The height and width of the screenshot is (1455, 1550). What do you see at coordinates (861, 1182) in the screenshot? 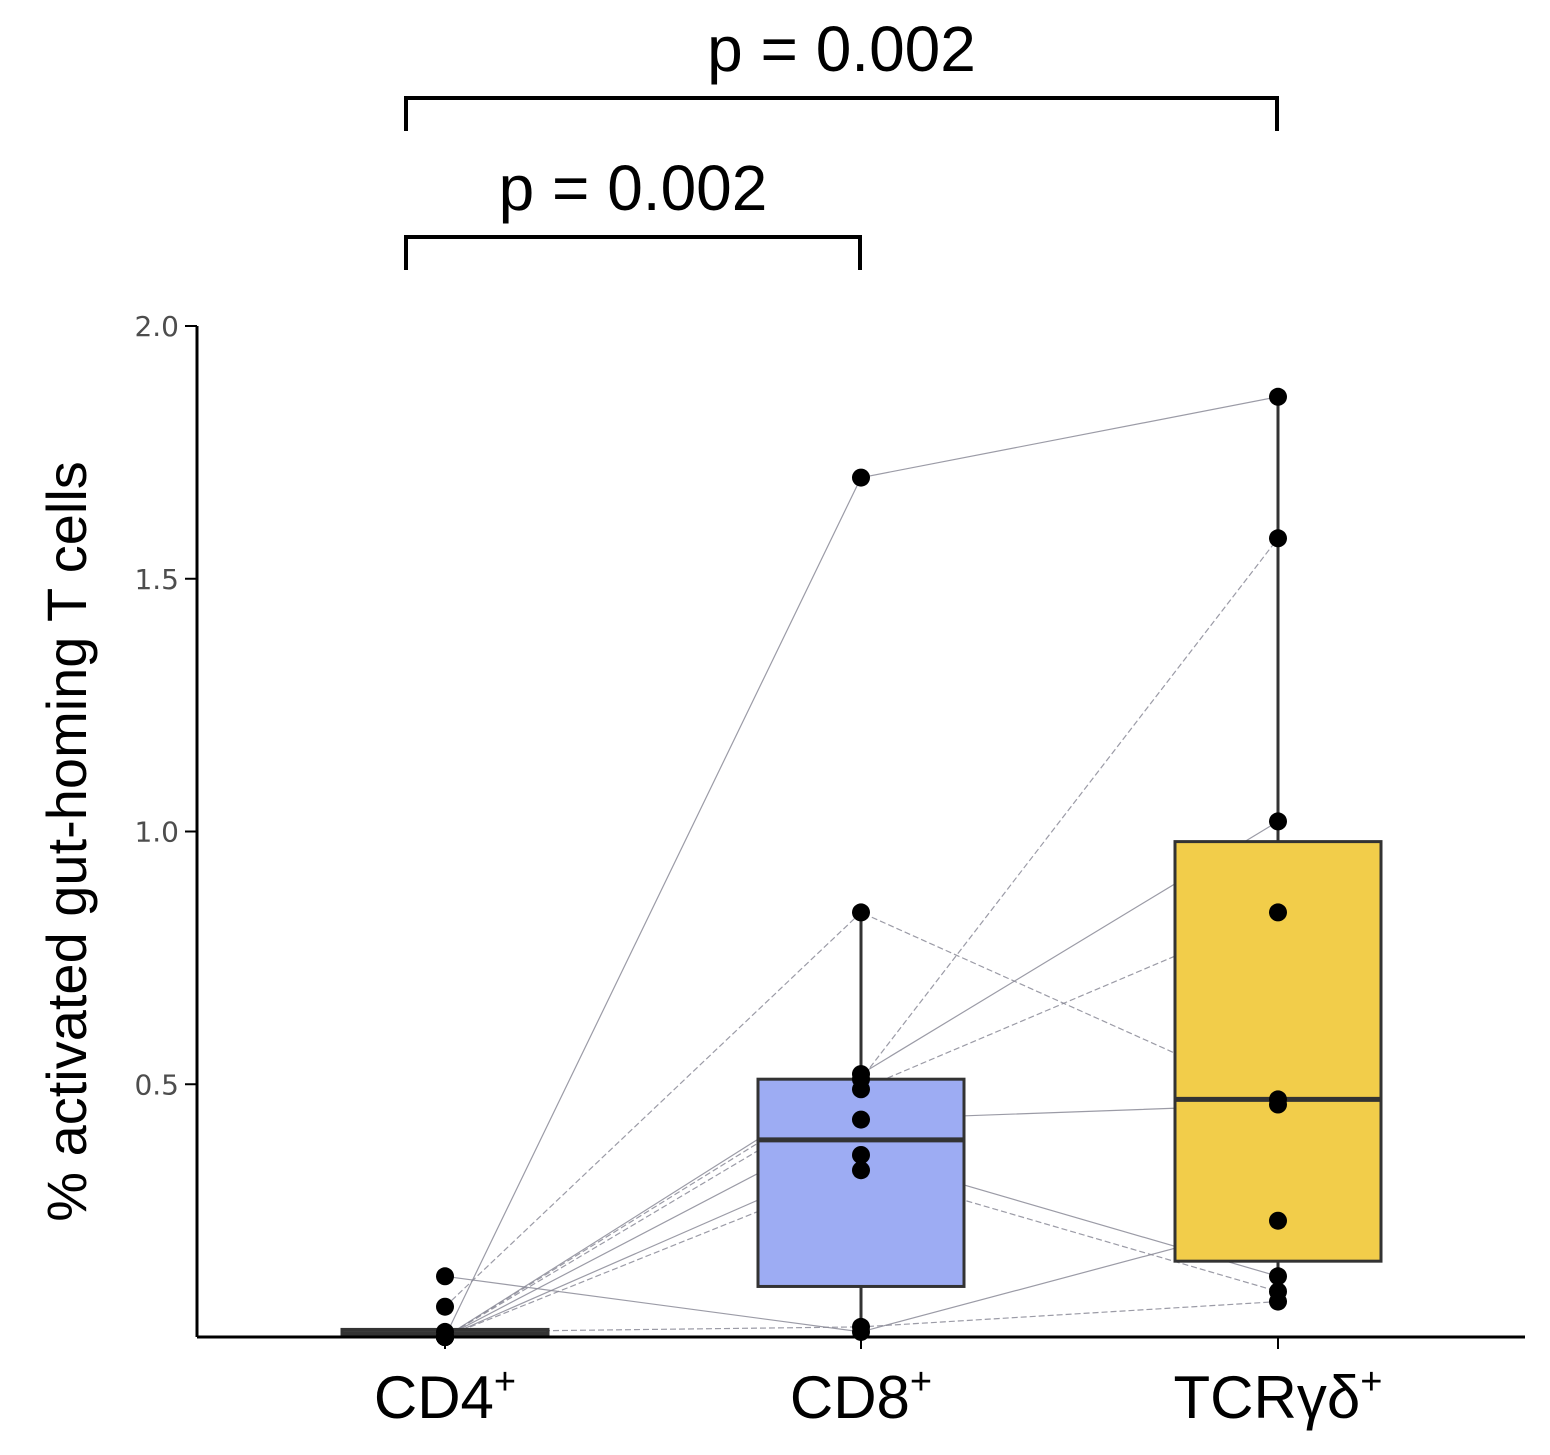
I see `box-cd8` at bounding box center [861, 1182].